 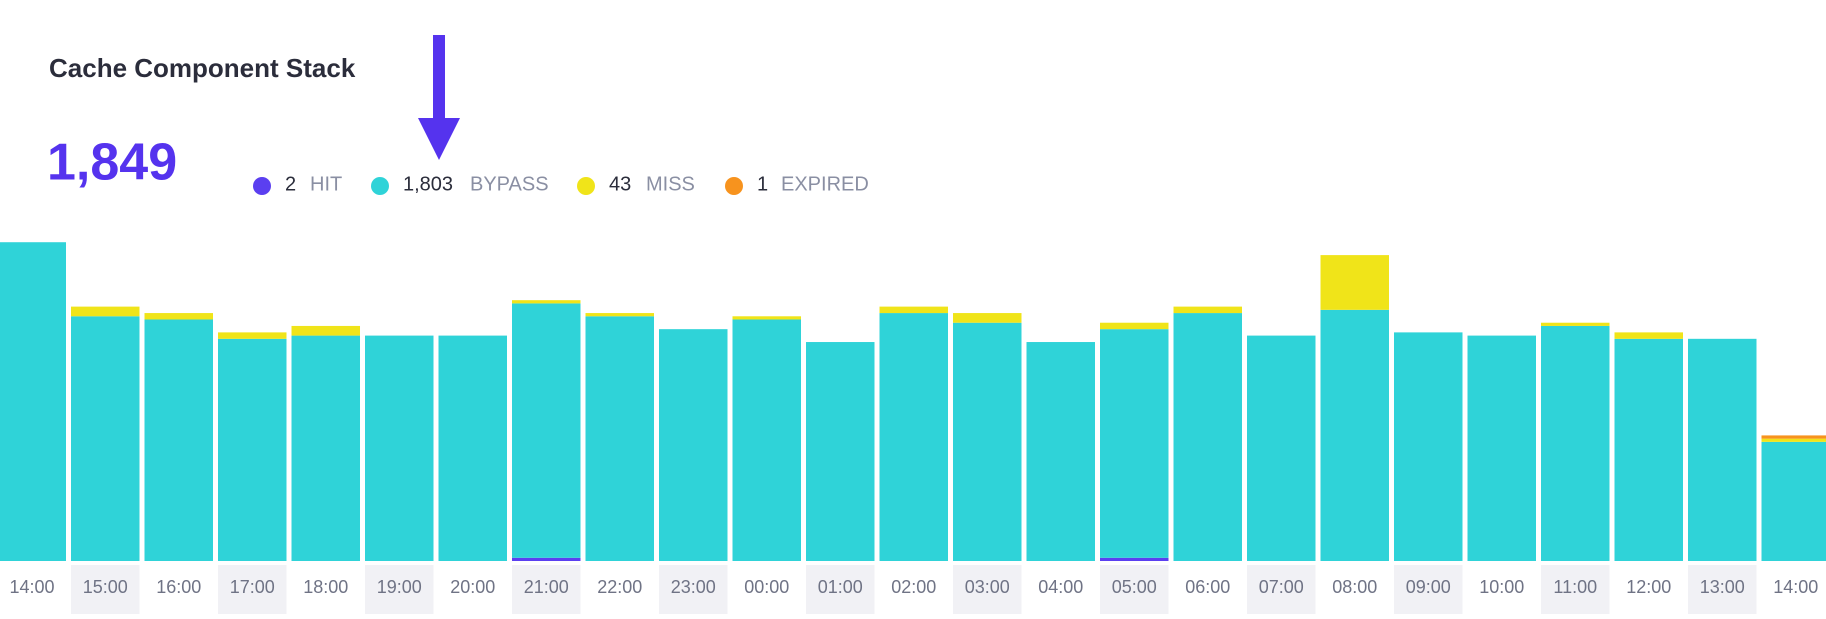 I want to click on legend-label: BYPASS, so click(x=509, y=184).